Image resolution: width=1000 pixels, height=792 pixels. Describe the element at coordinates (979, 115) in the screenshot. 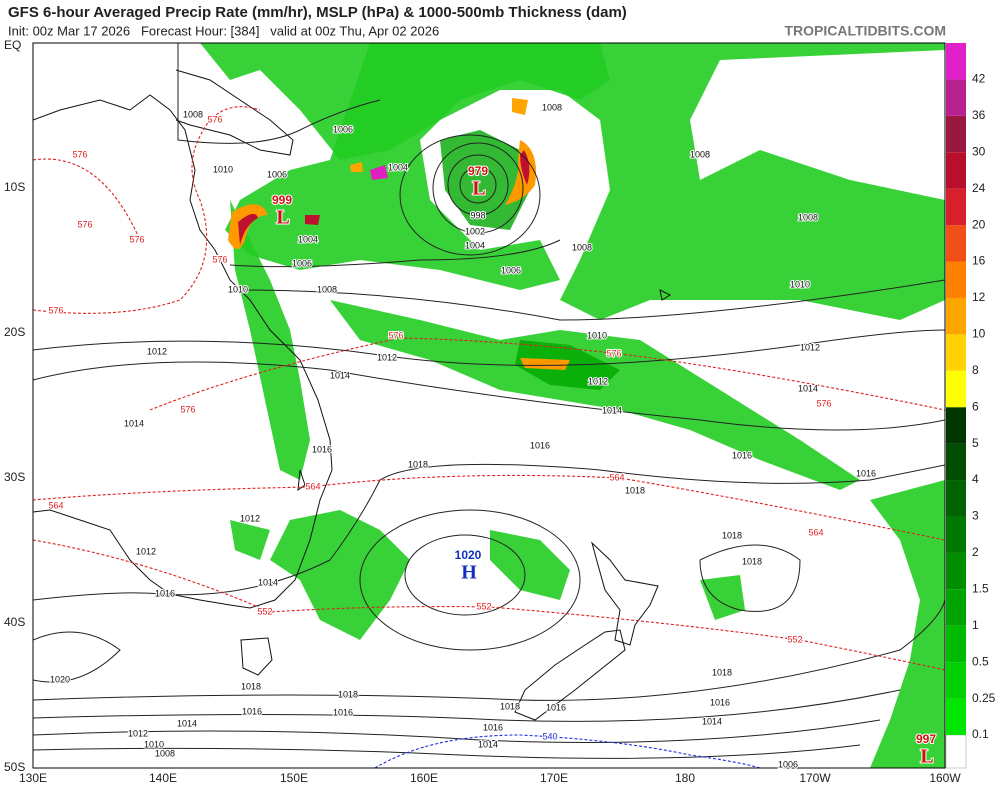

I see `colorbar-label: 36` at that location.